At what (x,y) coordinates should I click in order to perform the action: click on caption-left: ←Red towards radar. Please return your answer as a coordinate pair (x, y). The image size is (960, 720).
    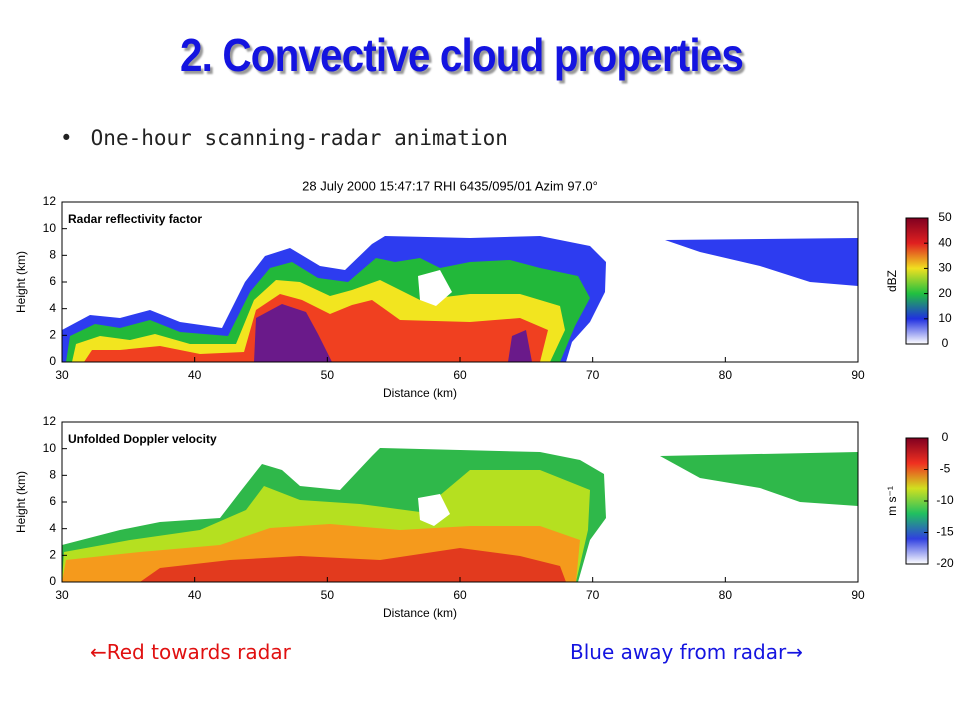
    Looking at the image, I should click on (190, 652).